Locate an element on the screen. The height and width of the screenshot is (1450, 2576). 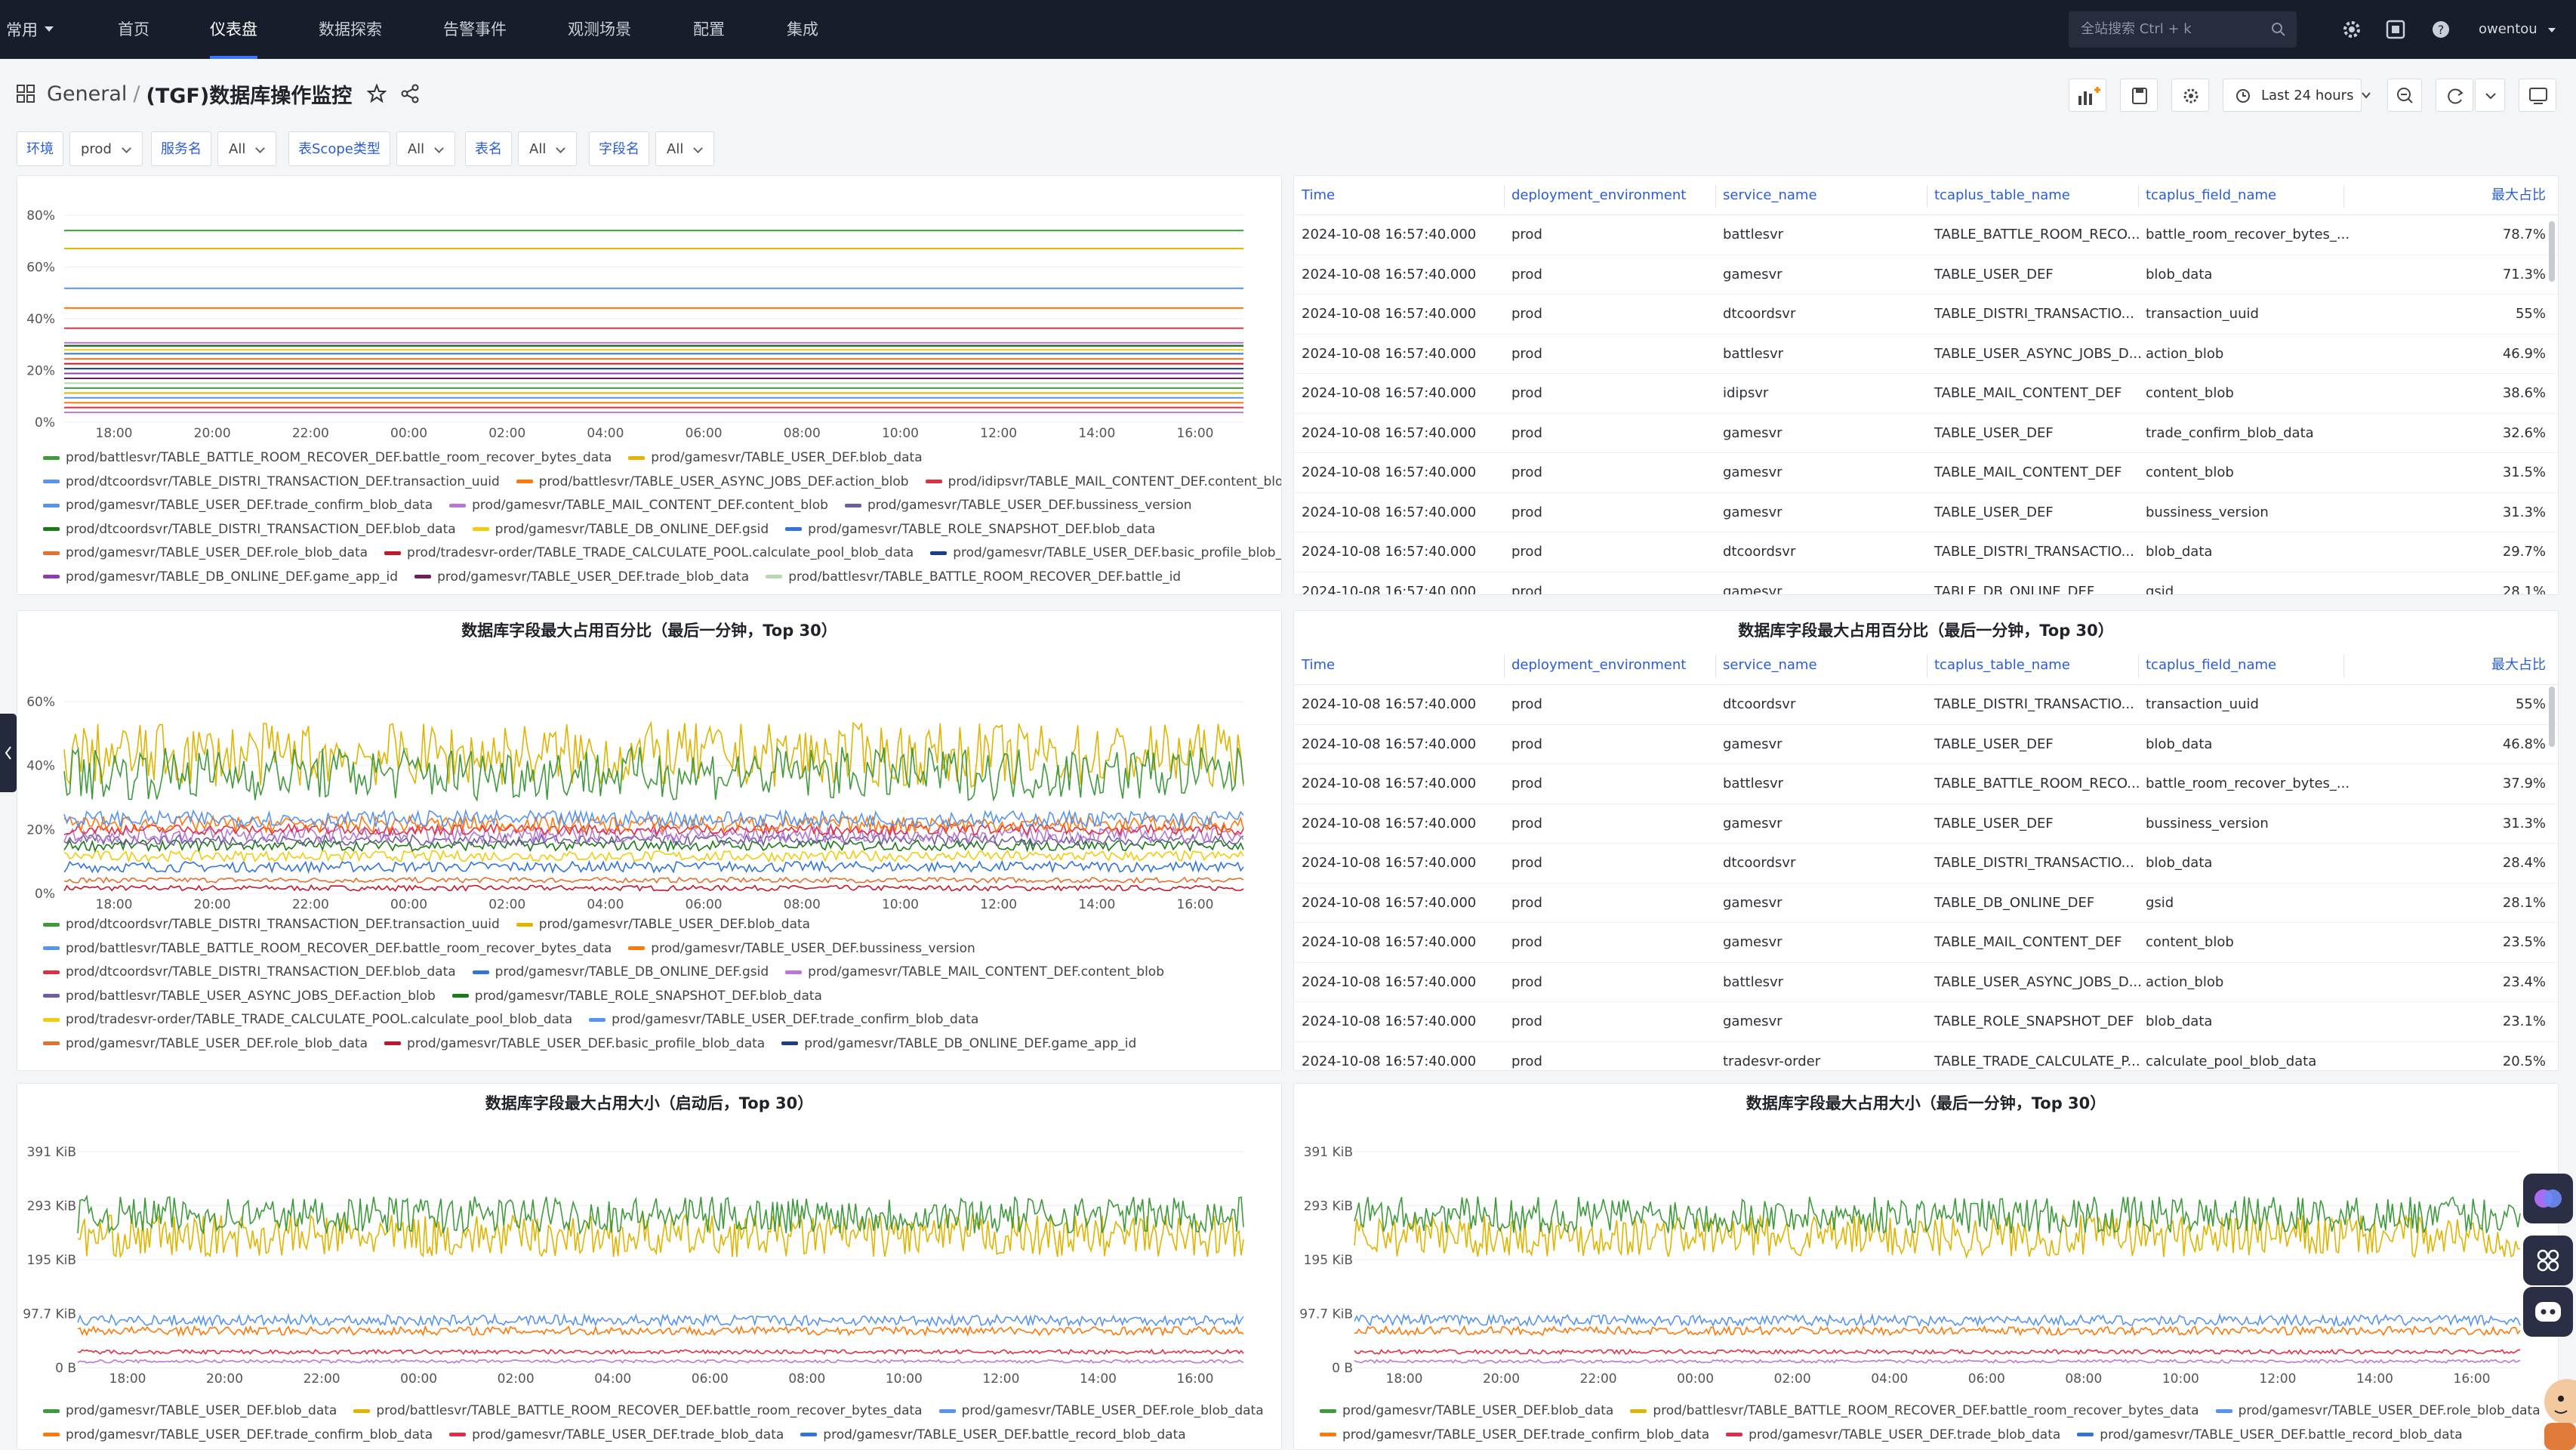
save-dashboard-button is located at coordinates (2139, 96).